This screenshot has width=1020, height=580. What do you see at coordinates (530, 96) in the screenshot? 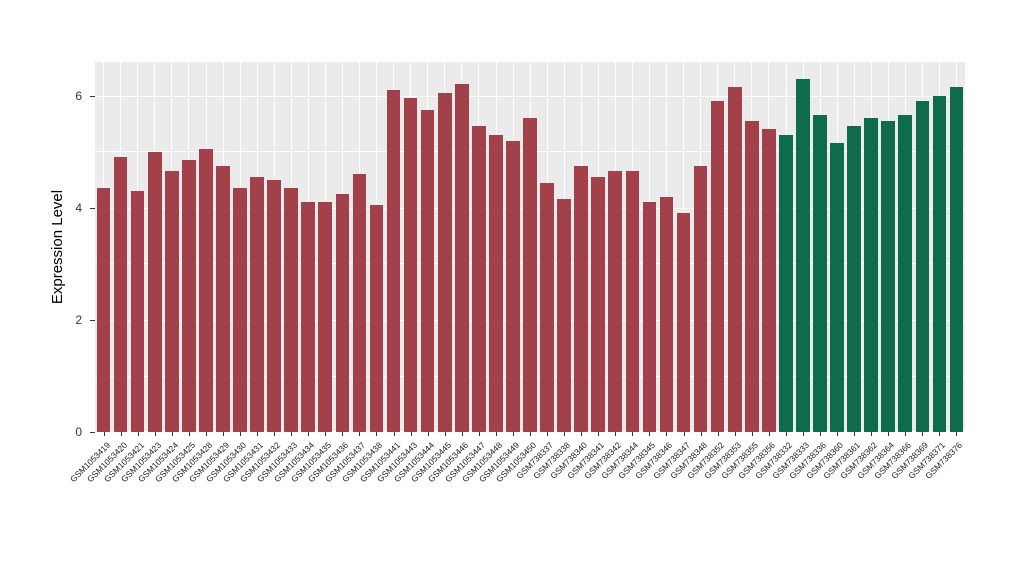
I see `major-gridline` at bounding box center [530, 96].